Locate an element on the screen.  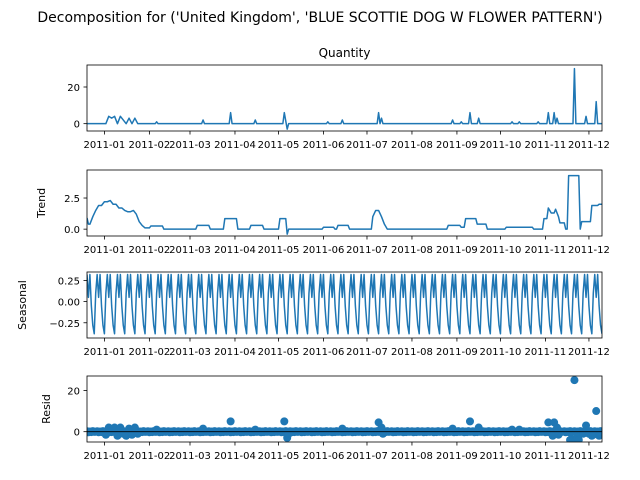
resid-data is located at coordinates (344, 409).